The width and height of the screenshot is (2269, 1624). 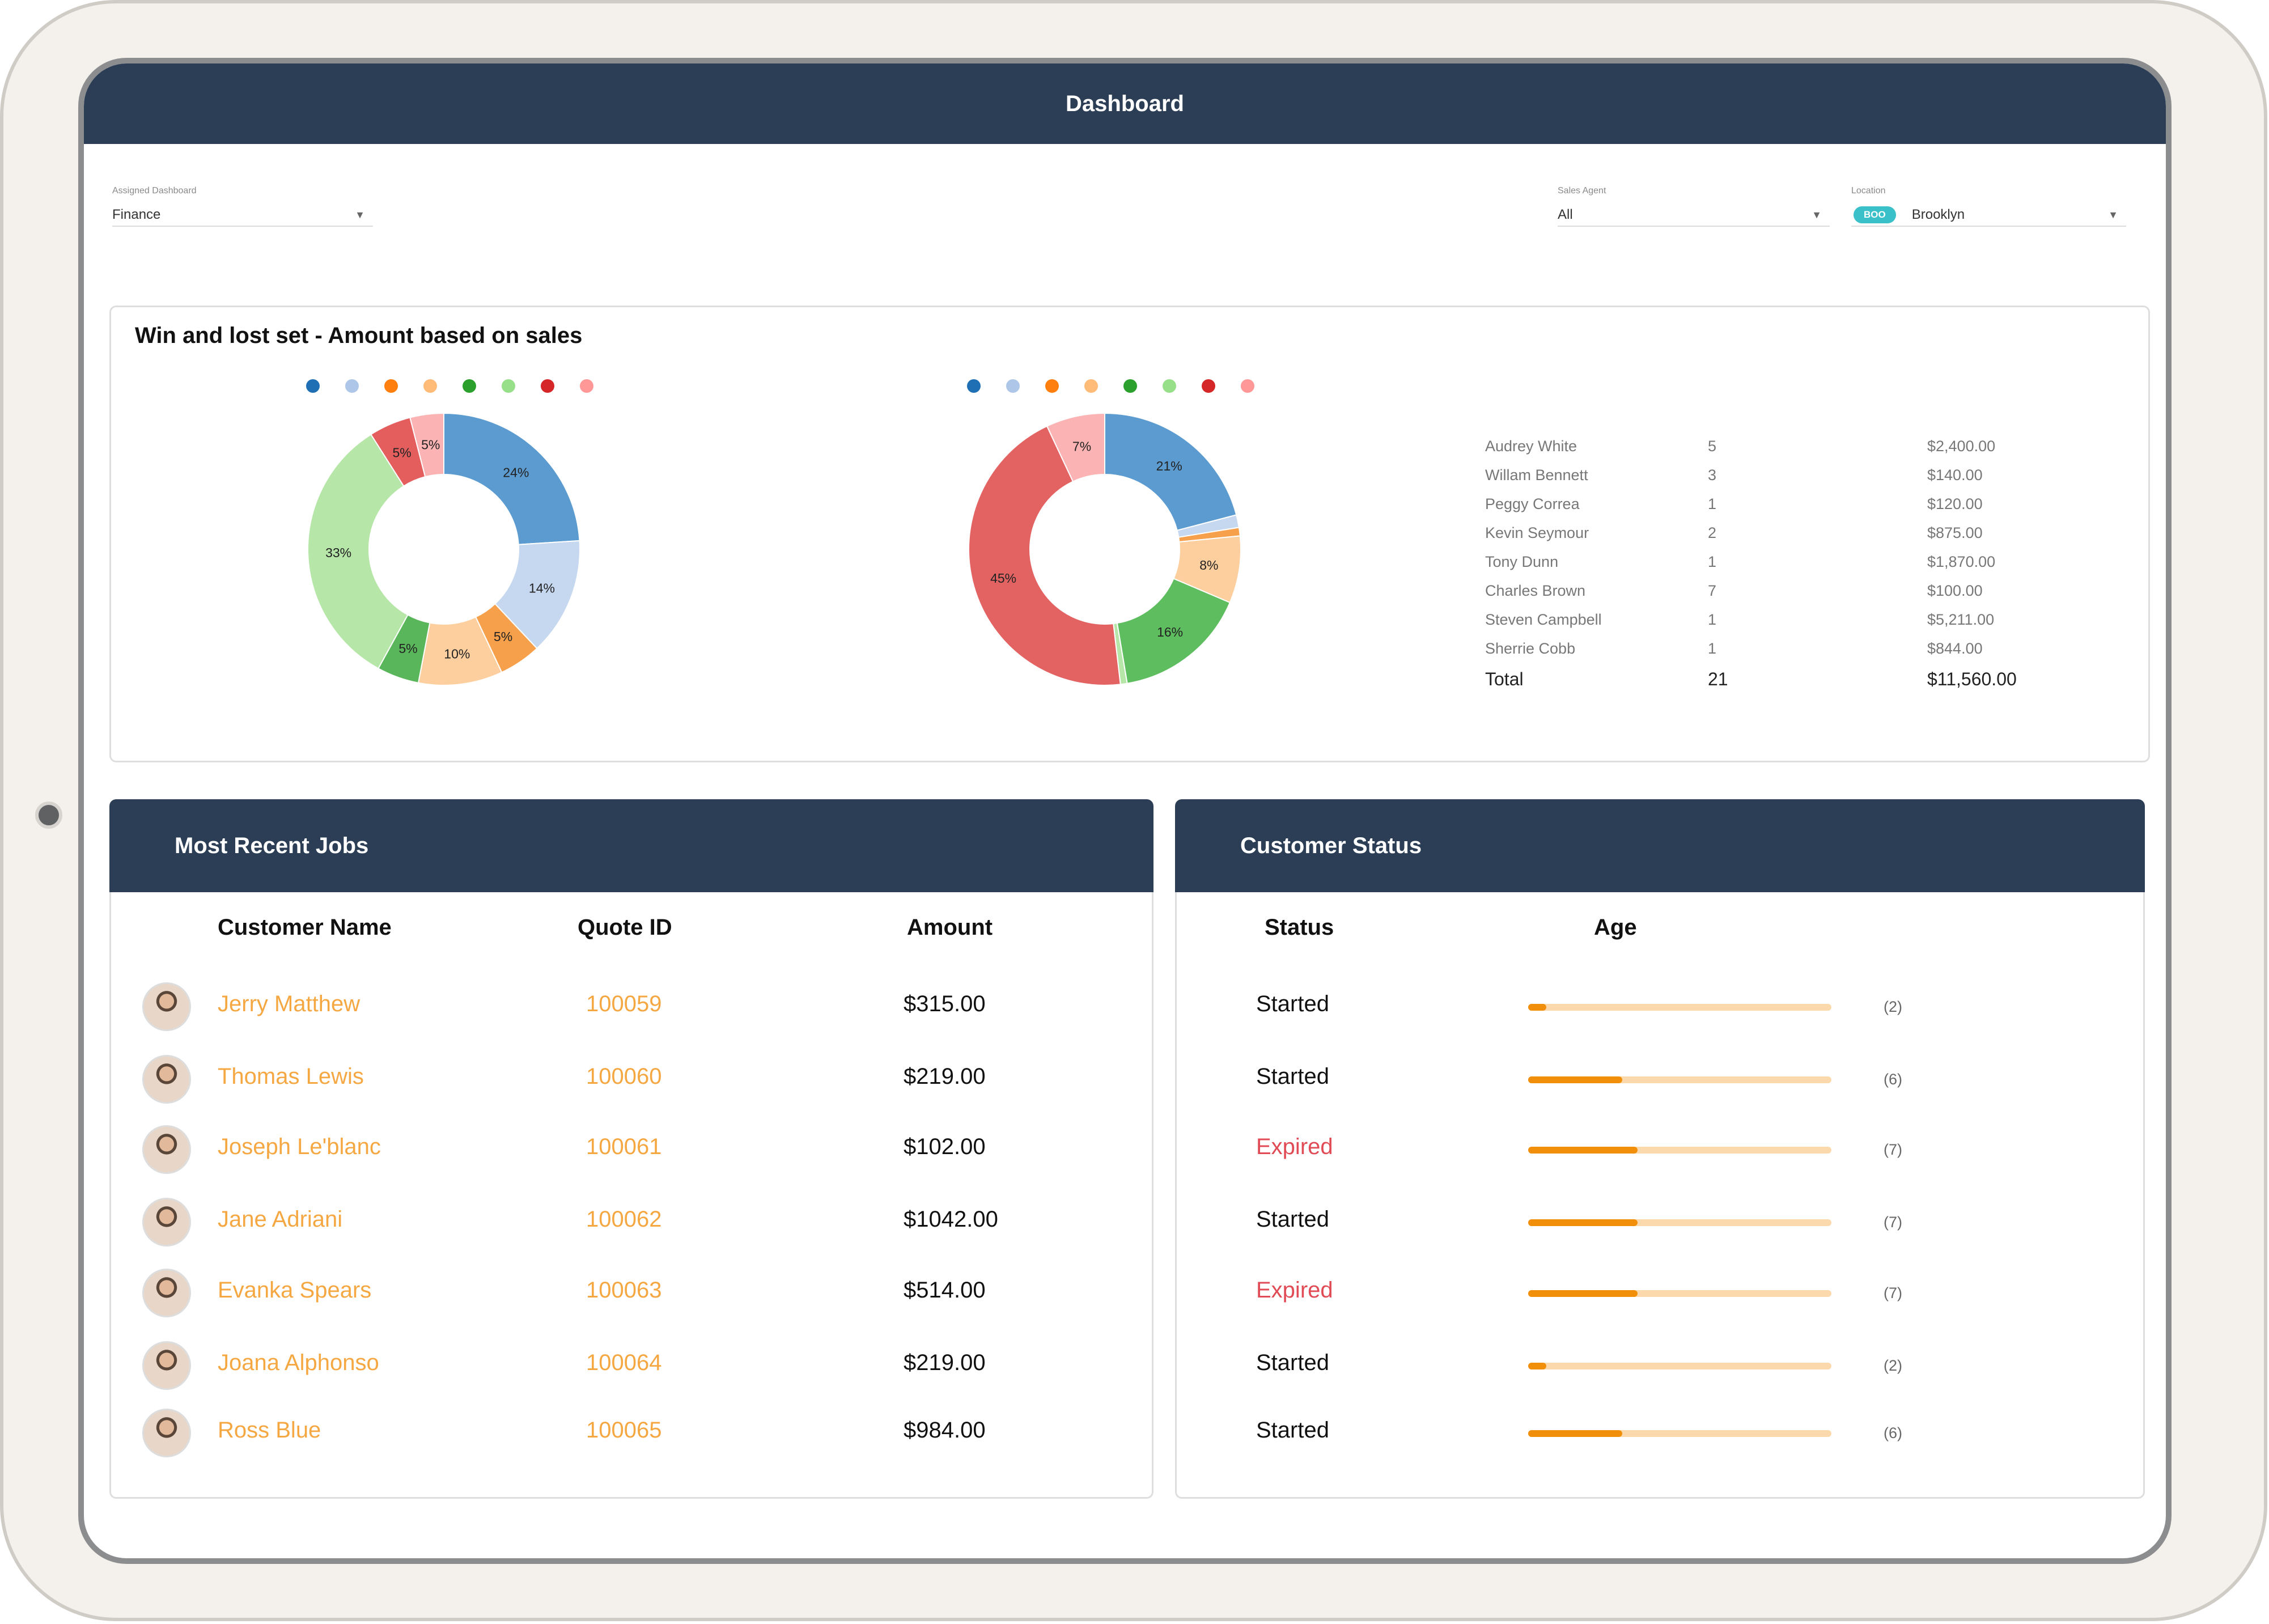 What do you see at coordinates (1893, 1149) in the screenshot?
I see `age-count: (7)` at bounding box center [1893, 1149].